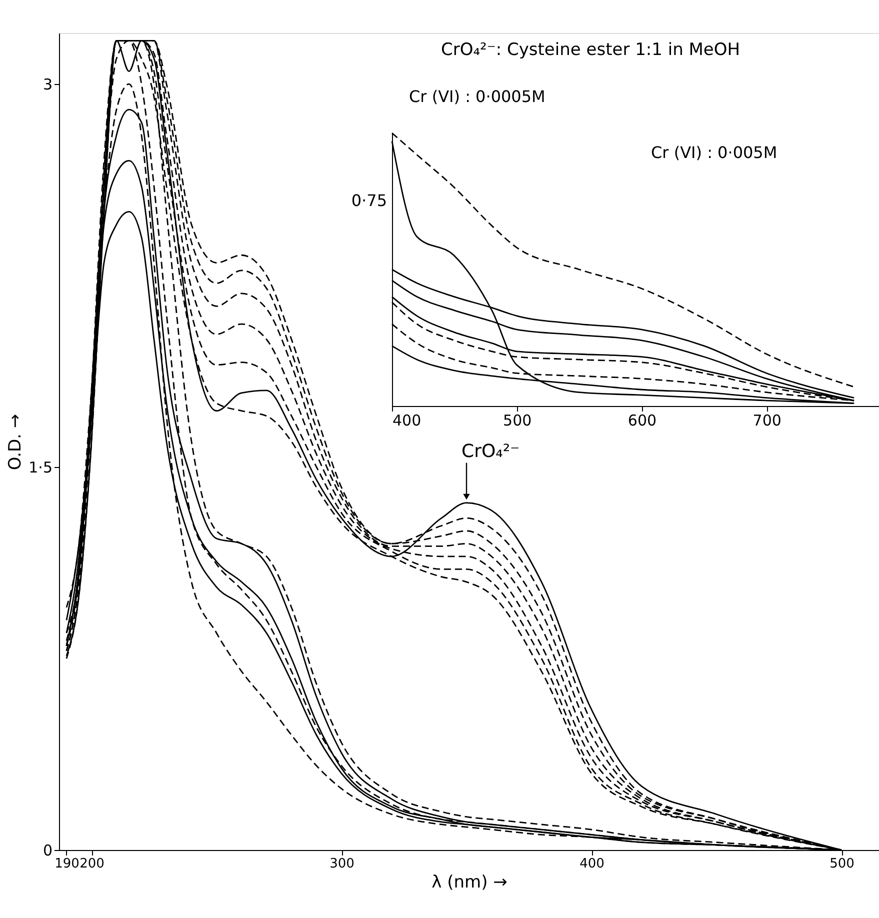 The width and height of the screenshot is (879, 918). I want to click on y-tick-label: 0, so click(47, 851).